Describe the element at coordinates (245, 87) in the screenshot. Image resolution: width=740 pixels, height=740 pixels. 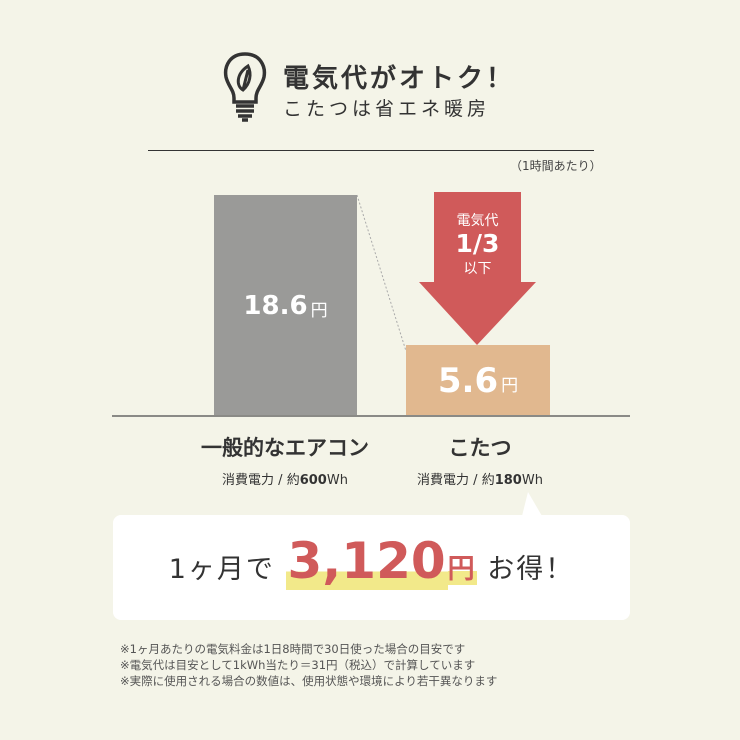
I see `lightbulb-leaf-icon` at that location.